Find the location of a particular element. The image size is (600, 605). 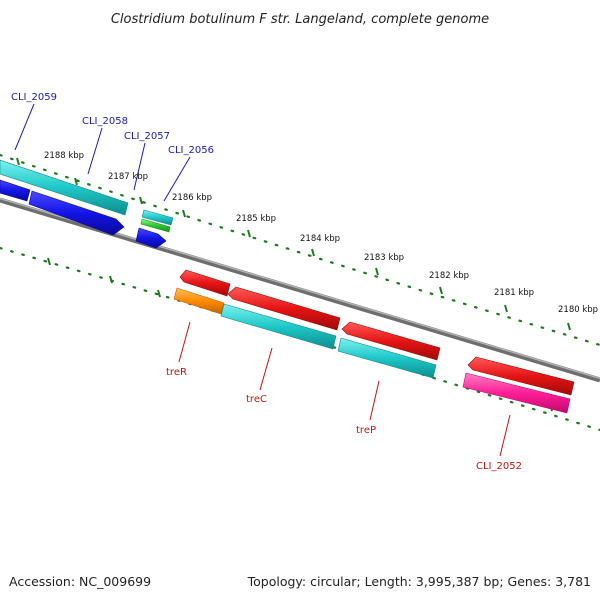

gene-cli-2057-green is located at coordinates (155, 225).